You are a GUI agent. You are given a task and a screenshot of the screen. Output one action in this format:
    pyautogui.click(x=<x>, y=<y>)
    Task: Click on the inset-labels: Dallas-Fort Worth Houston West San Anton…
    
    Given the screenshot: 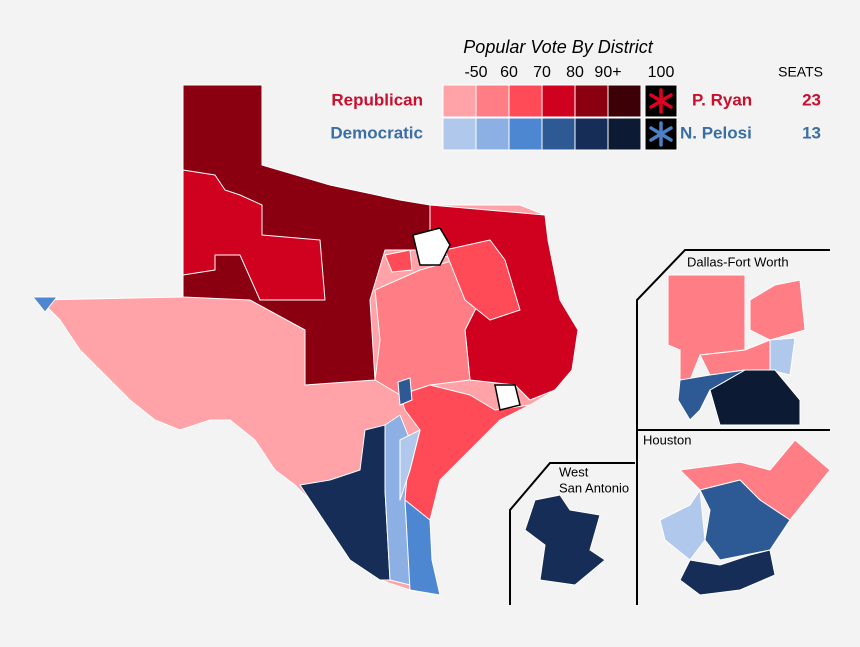 What is the action you would take?
    pyautogui.click(x=674, y=374)
    